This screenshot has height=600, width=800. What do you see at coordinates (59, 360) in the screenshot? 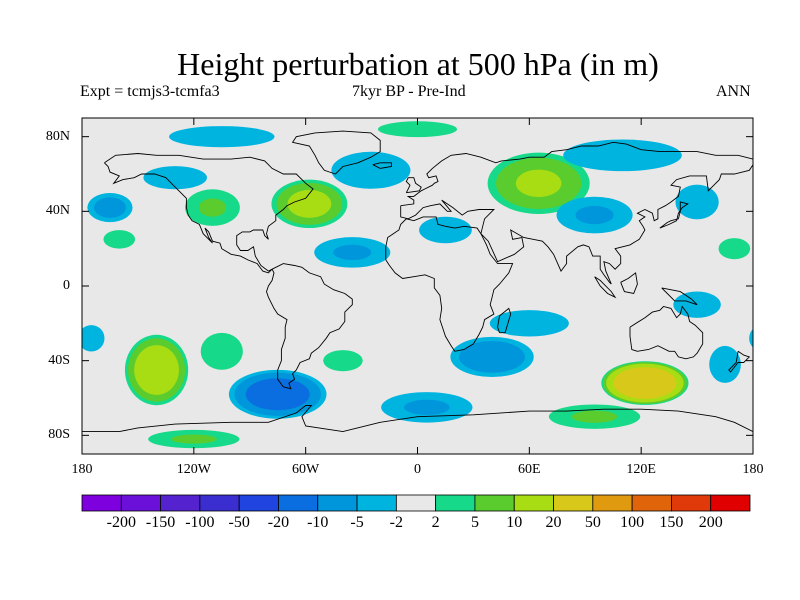
I see `y-tick-label: 40S` at bounding box center [59, 360].